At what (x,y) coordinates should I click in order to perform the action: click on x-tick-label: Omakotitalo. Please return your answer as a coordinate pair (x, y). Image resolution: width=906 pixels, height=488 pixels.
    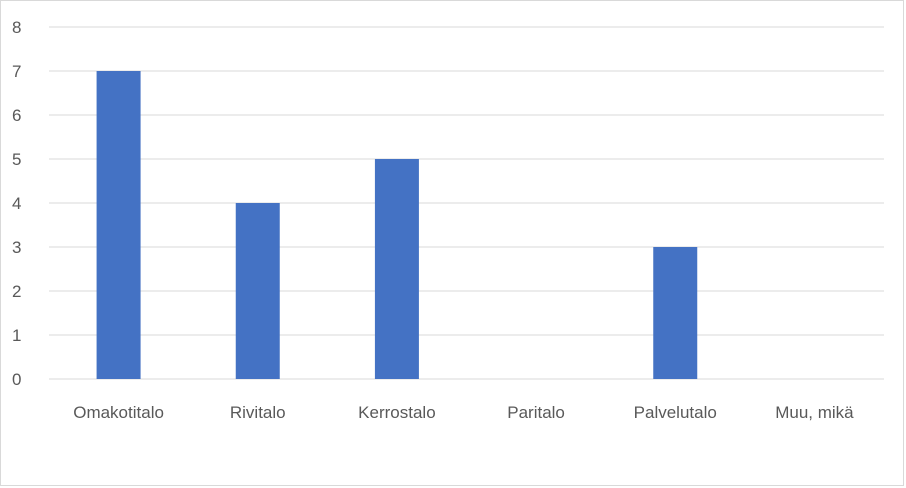
    Looking at the image, I should click on (118, 412).